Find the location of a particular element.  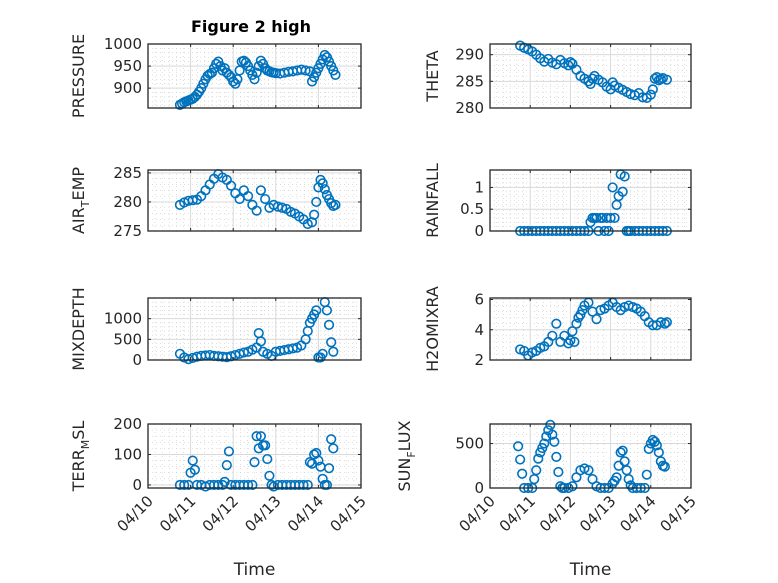

y-axis-label-main: RAINFALL is located at coordinates (432, 200).